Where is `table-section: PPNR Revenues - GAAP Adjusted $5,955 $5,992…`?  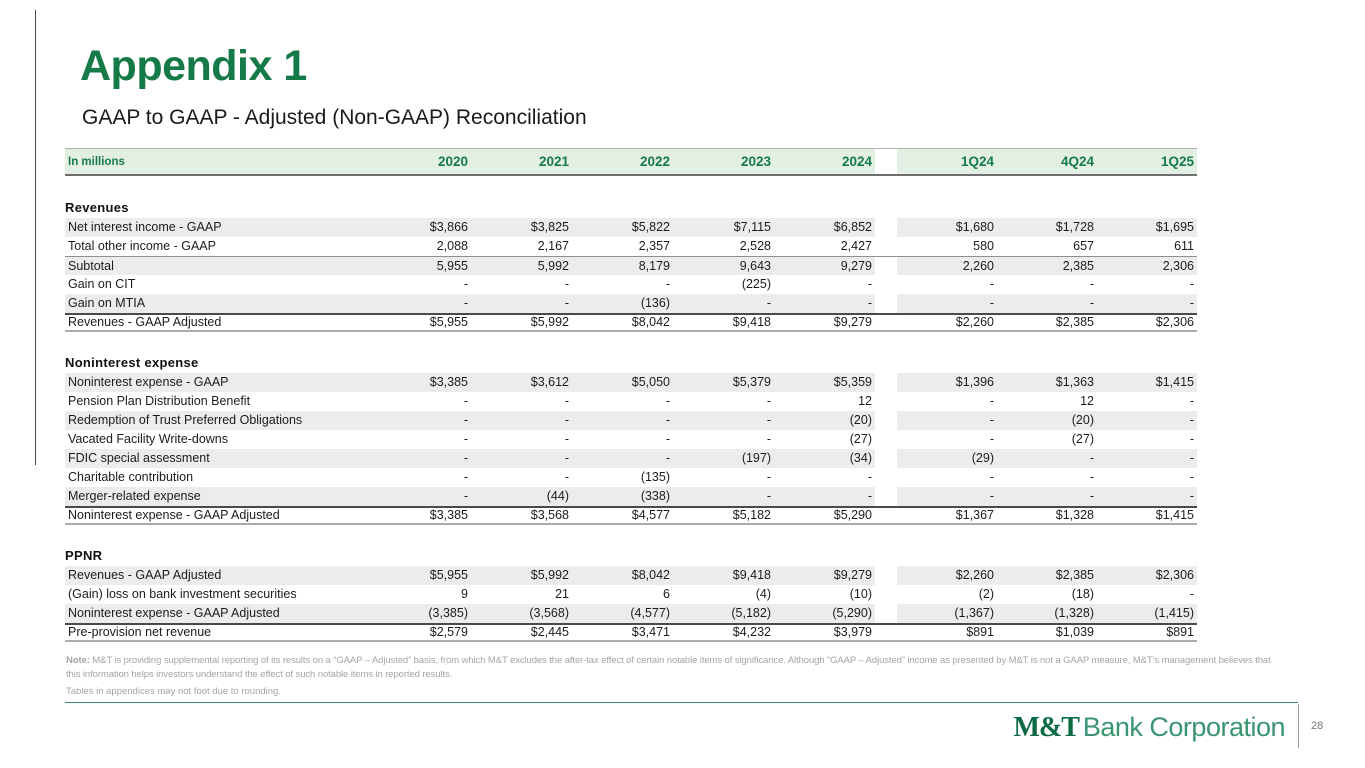 table-section: PPNR Revenues - GAAP Adjusted $5,955 $5,992… is located at coordinates (631, 595).